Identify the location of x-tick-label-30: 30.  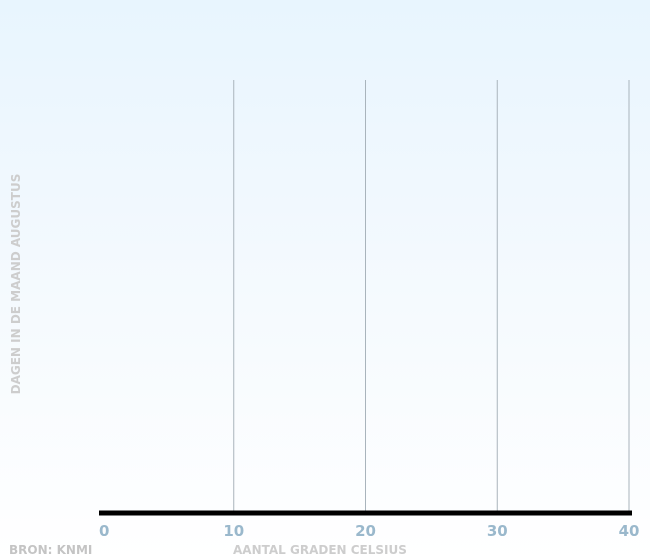
(497, 531).